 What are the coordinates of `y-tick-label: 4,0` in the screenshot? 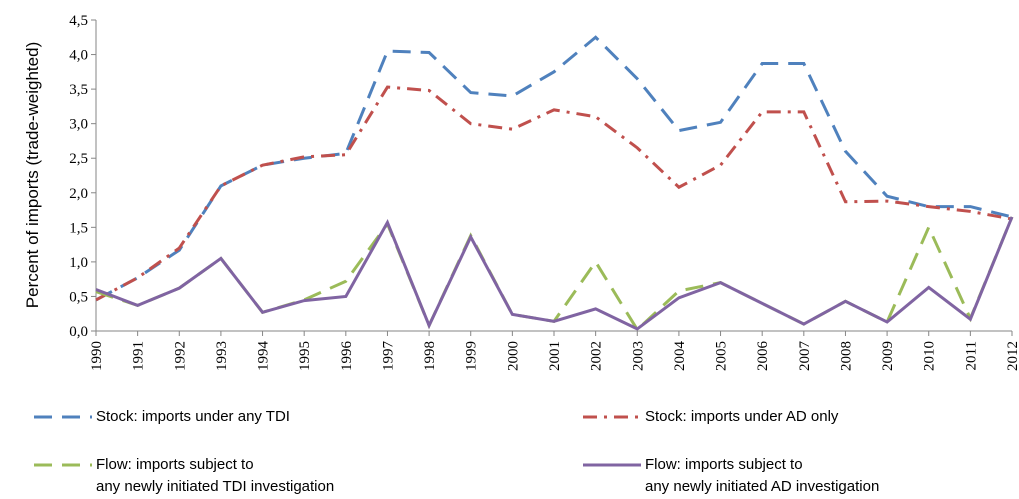 It's located at (78, 56).